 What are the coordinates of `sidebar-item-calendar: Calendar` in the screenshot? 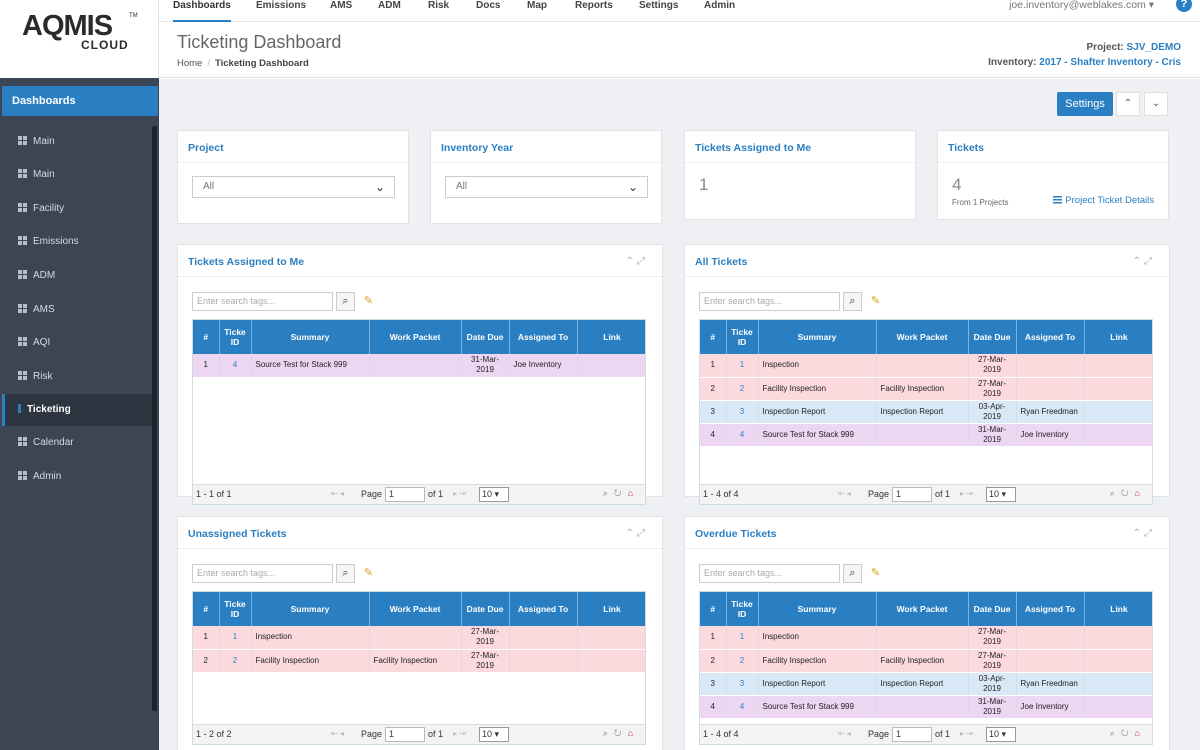 It's located at (78, 443).